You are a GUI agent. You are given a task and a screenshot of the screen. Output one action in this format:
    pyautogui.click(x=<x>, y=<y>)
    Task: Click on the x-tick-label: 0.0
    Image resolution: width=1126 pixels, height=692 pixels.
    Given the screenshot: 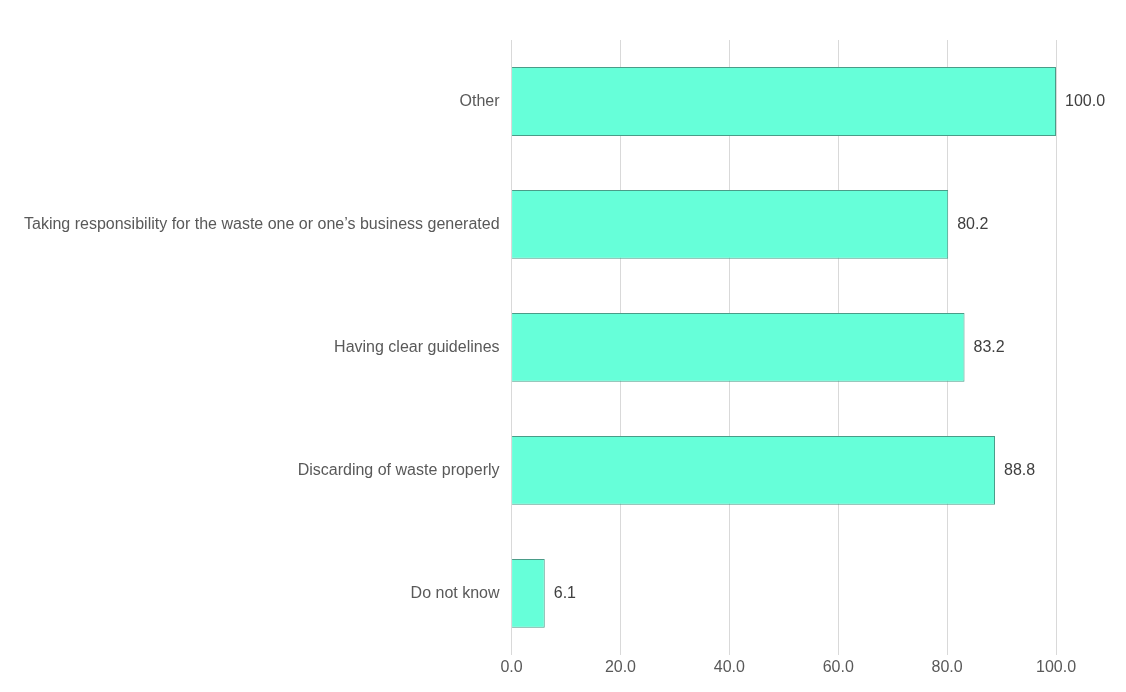 What is the action you would take?
    pyautogui.click(x=511, y=666)
    